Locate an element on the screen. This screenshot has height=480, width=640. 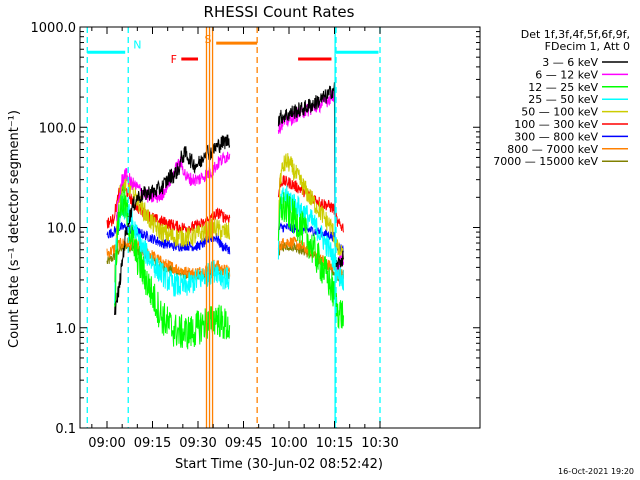
y-tick-label: 100.0 is located at coordinates (57, 128).